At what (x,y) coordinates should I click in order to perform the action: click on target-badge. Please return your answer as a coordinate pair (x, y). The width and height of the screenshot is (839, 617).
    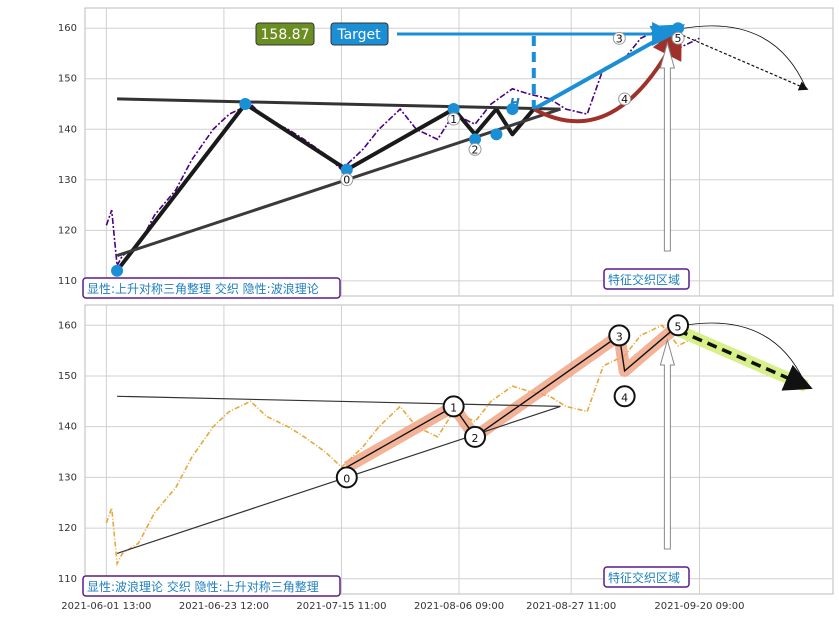
    Looking at the image, I should click on (359, 34).